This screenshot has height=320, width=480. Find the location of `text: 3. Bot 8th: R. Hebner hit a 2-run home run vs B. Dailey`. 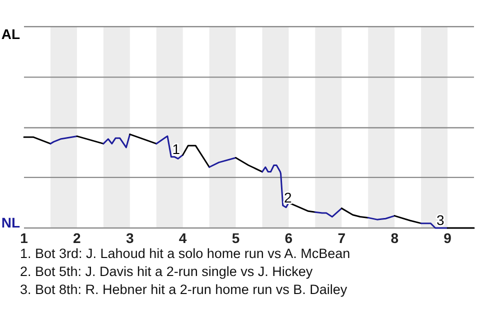

text: 3. Bot 8th: R. Hebner hit a 2-run home run vs B. Dailey is located at coordinates (184, 289).